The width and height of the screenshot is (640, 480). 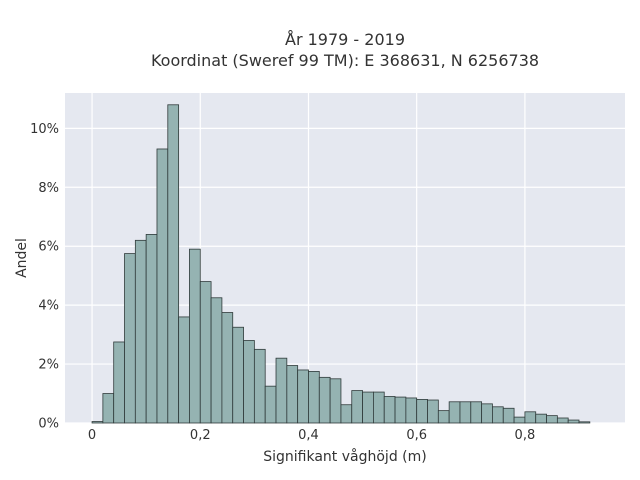 I want to click on y-axis-label: Andel, so click(x=22, y=258).